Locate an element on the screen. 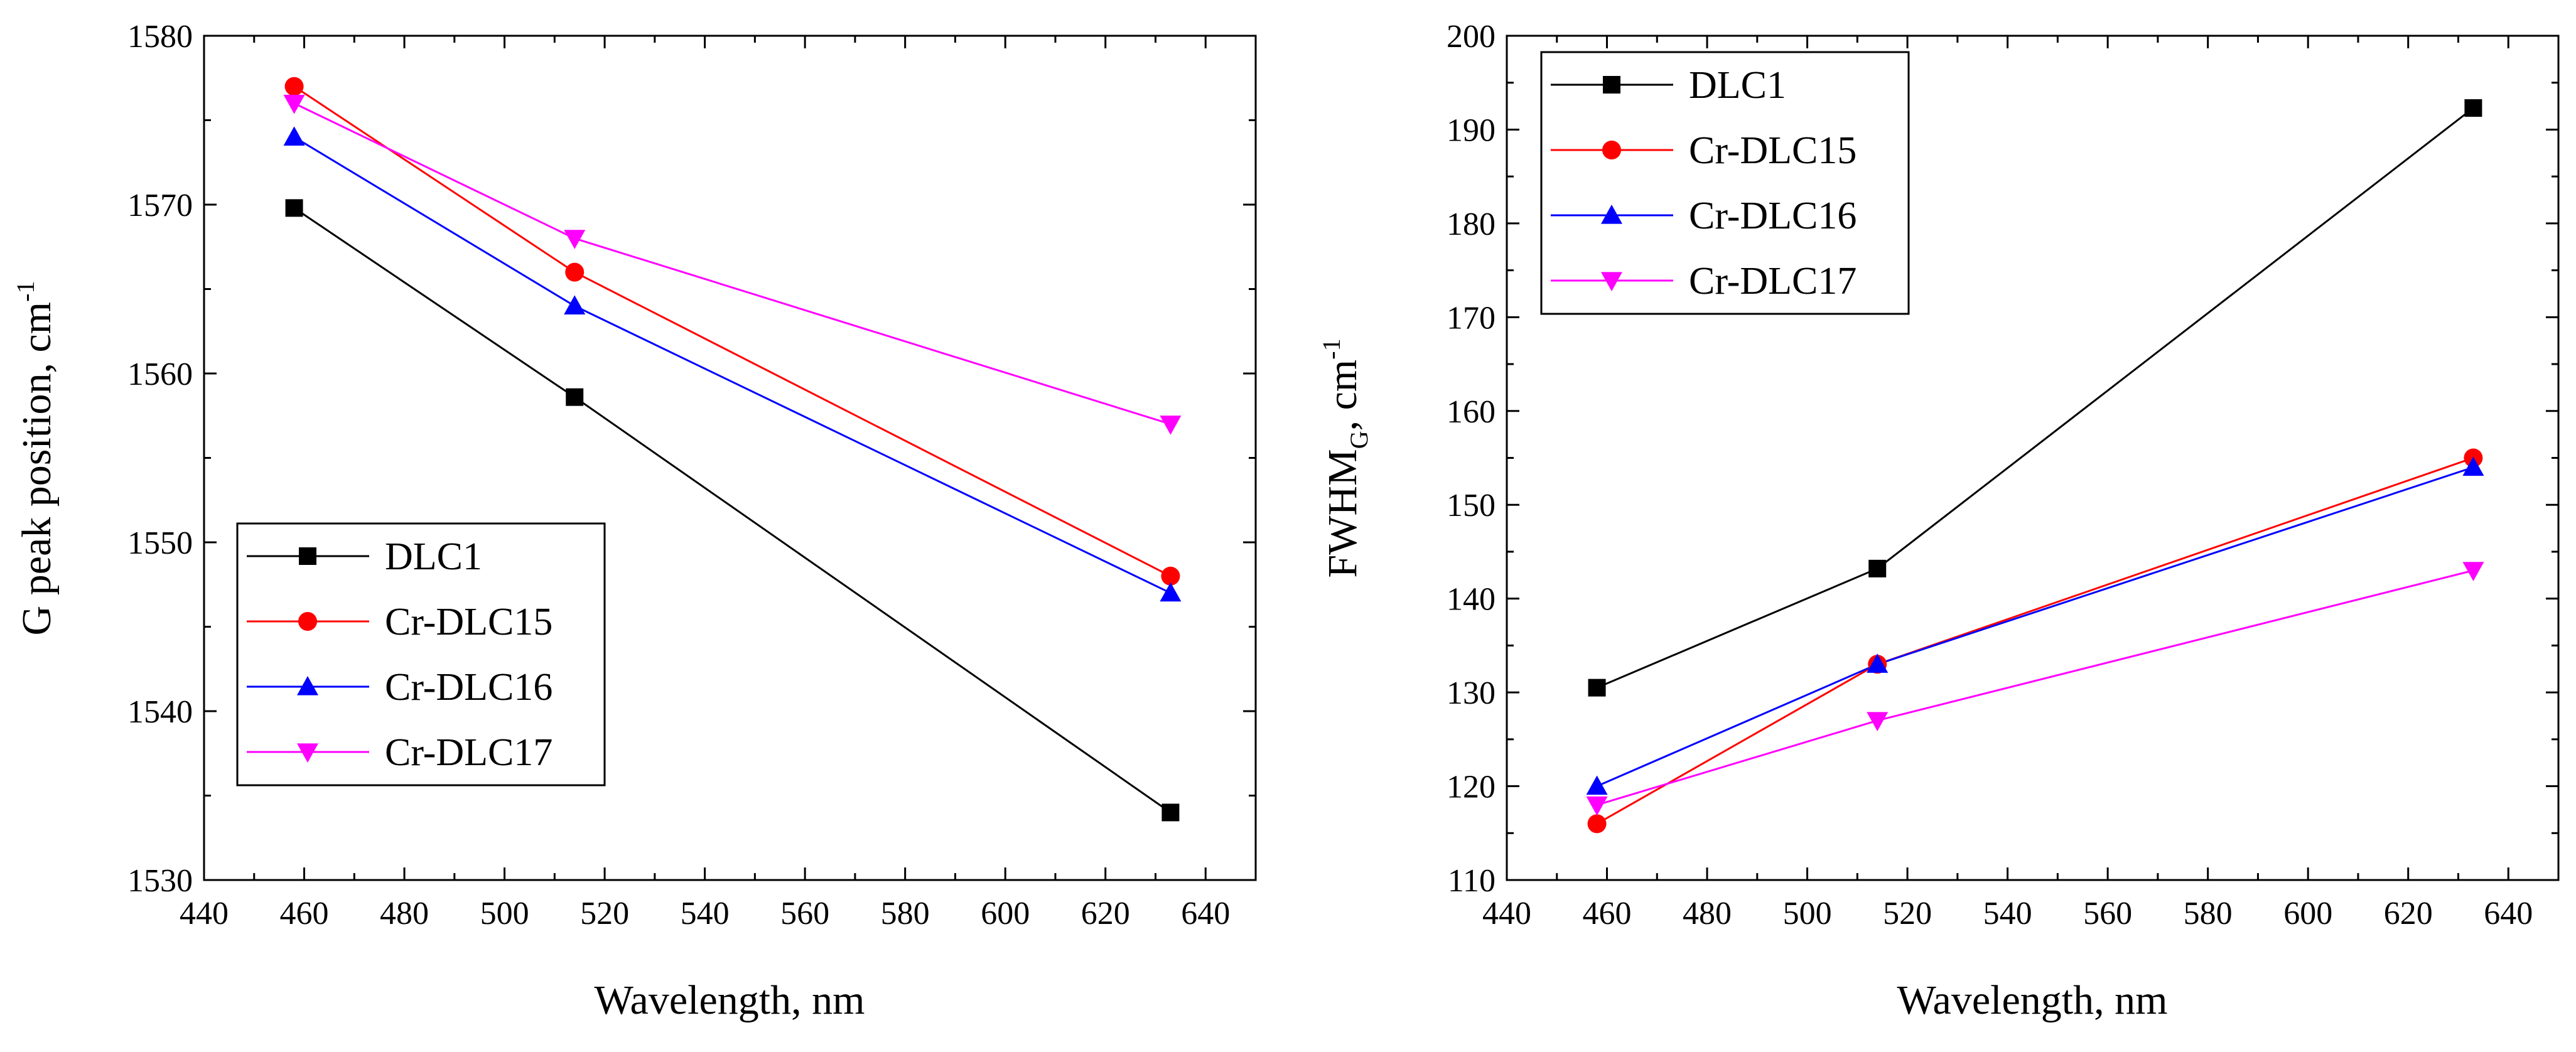  y-tick-label: 1540 is located at coordinates (160, 712).